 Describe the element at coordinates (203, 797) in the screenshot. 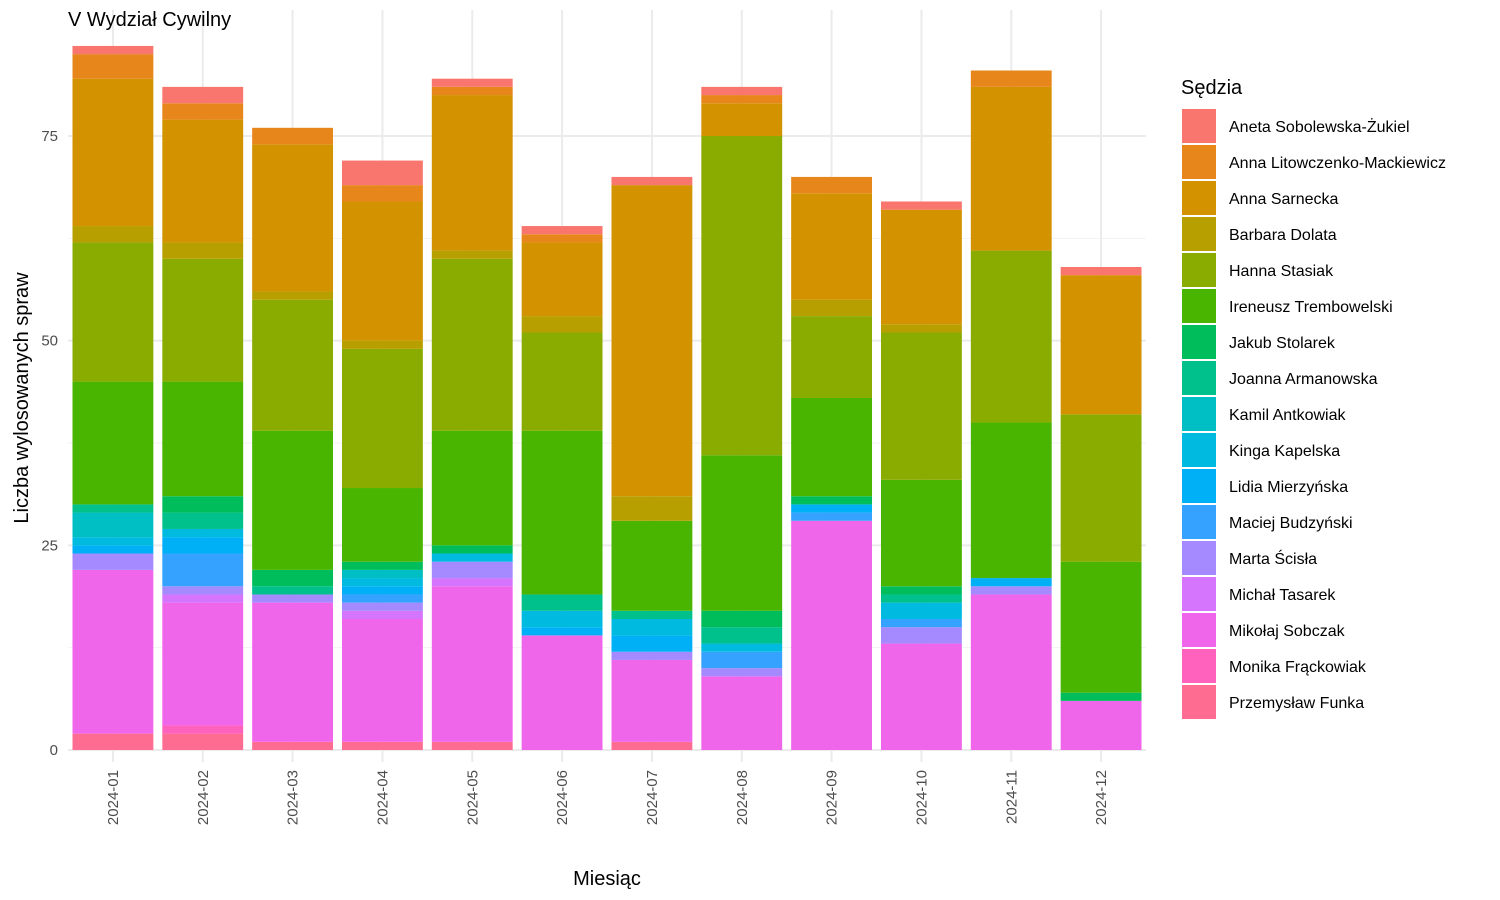

I see `x-tick-label: 2024-02` at that location.